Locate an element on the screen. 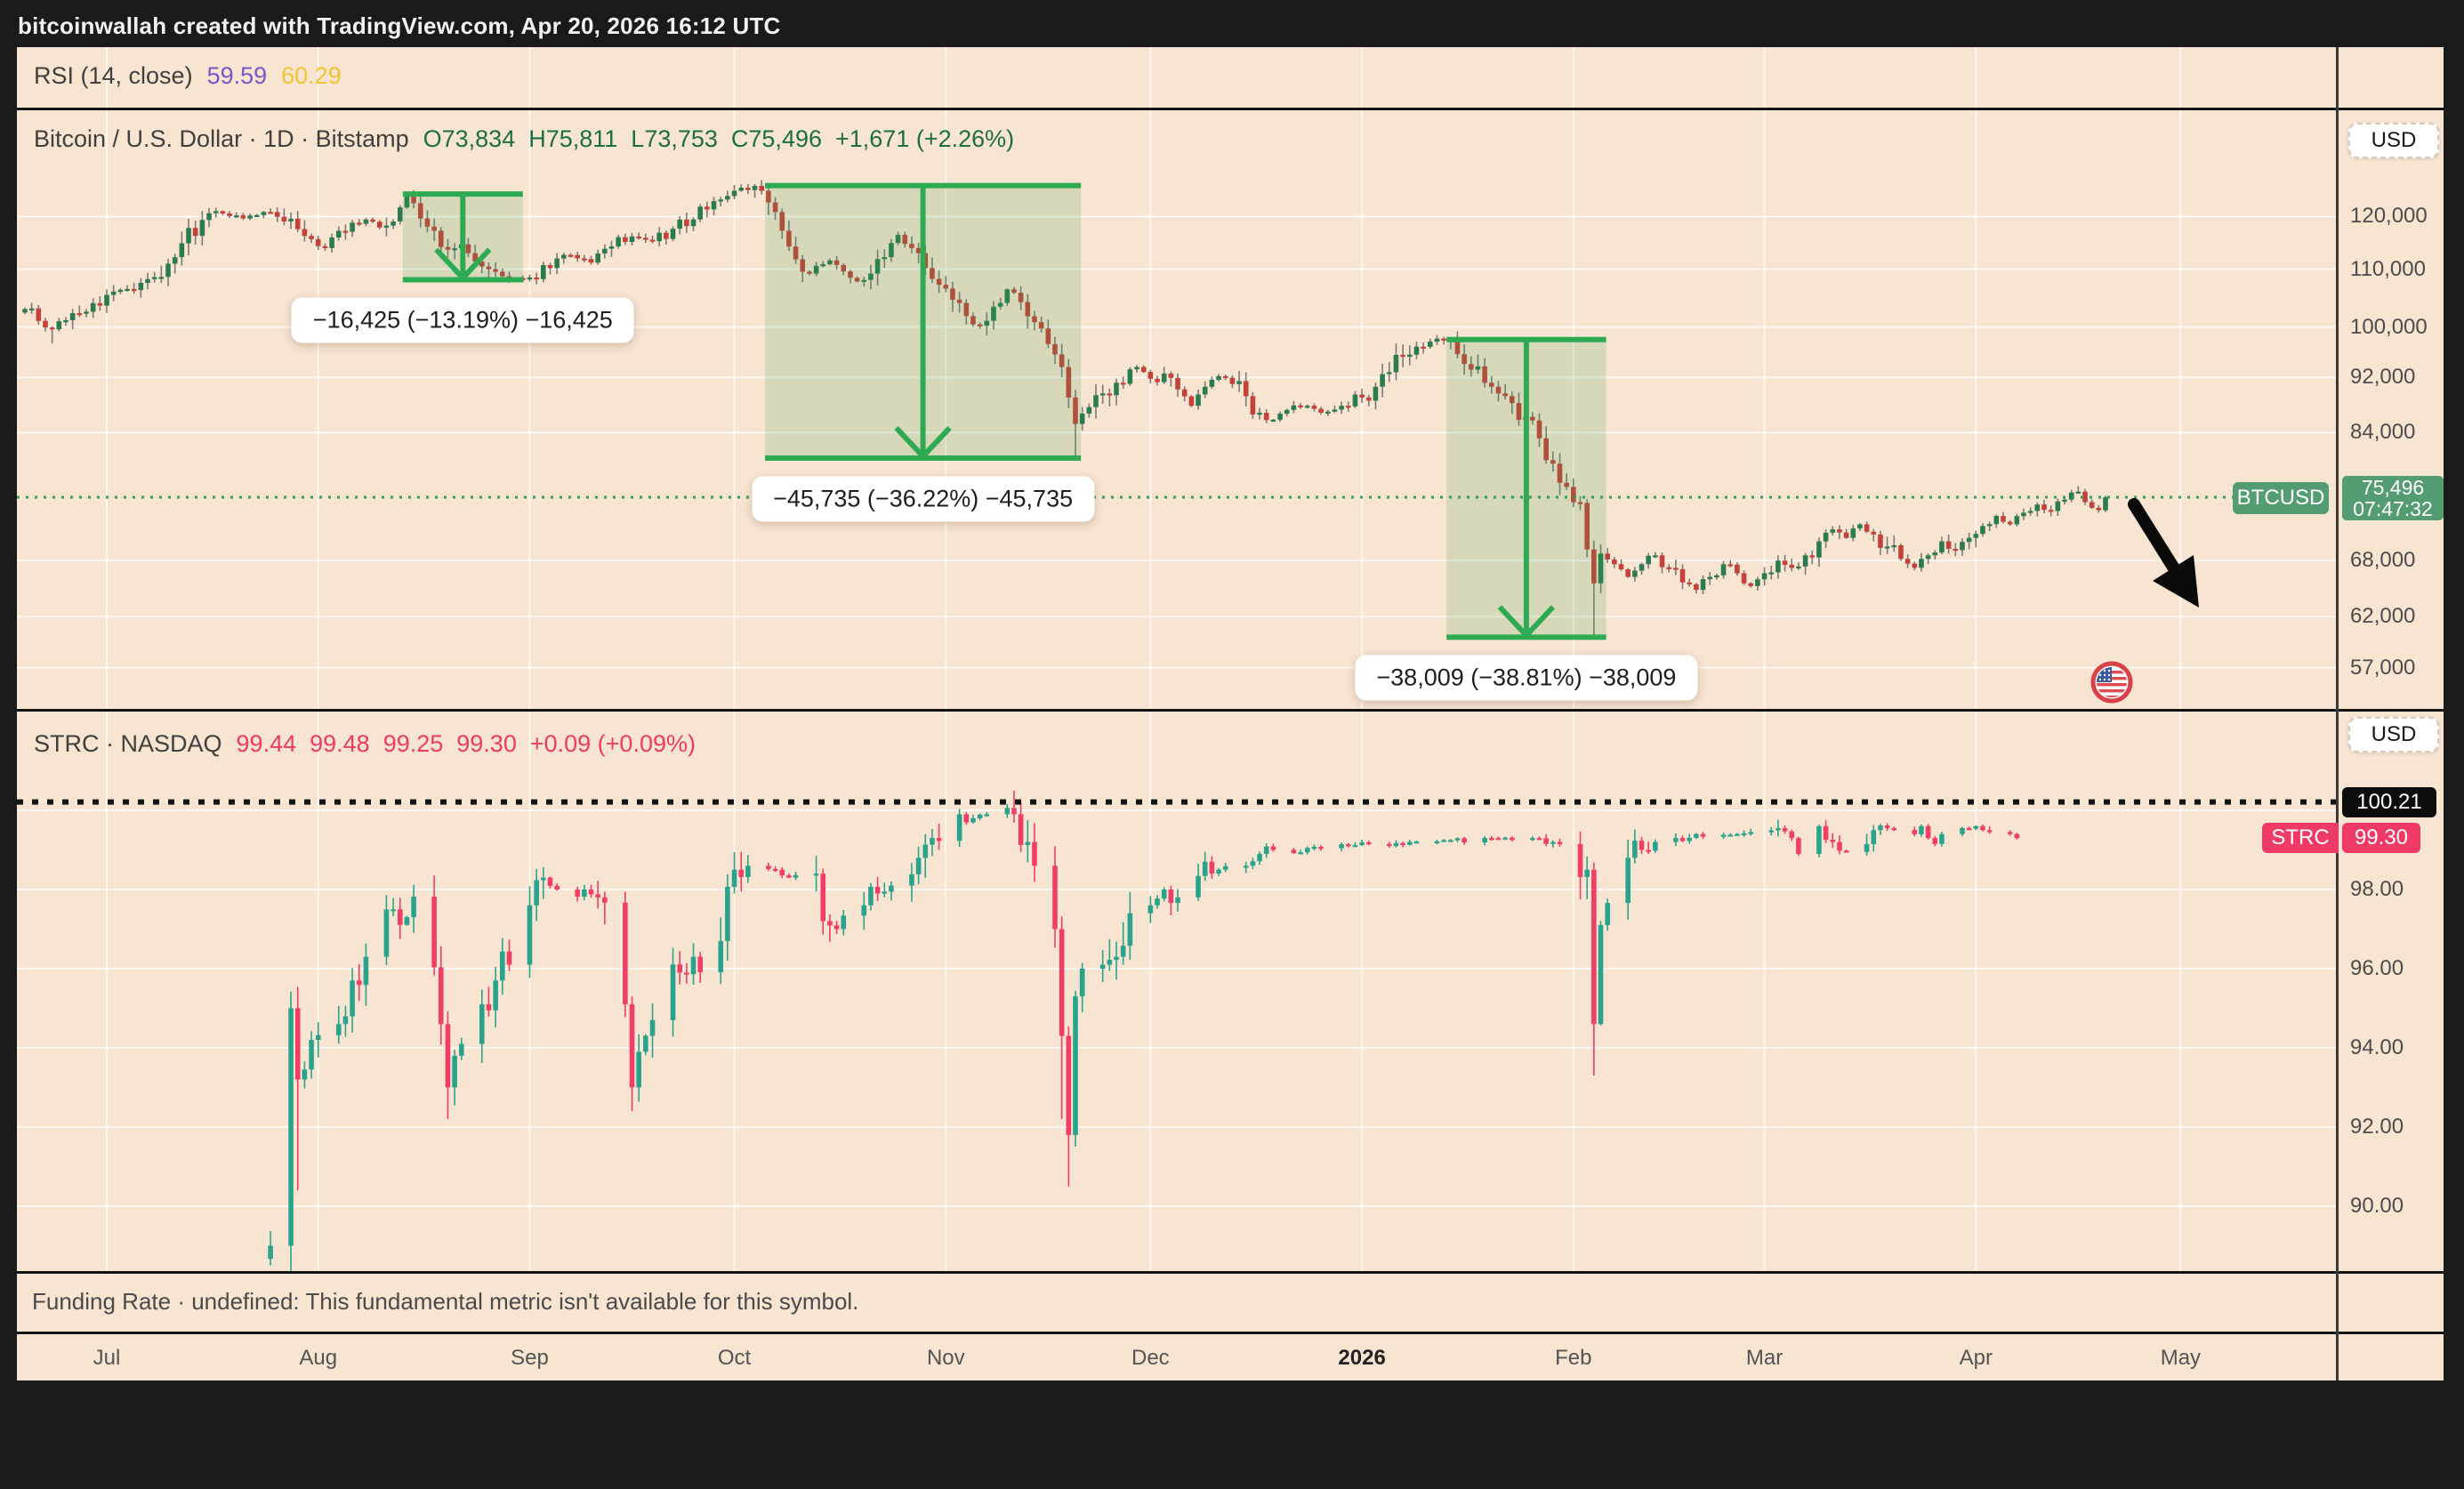 The image size is (2464, 1489). strc-symbol-title: STRC · NASDAQ is located at coordinates (128, 743).